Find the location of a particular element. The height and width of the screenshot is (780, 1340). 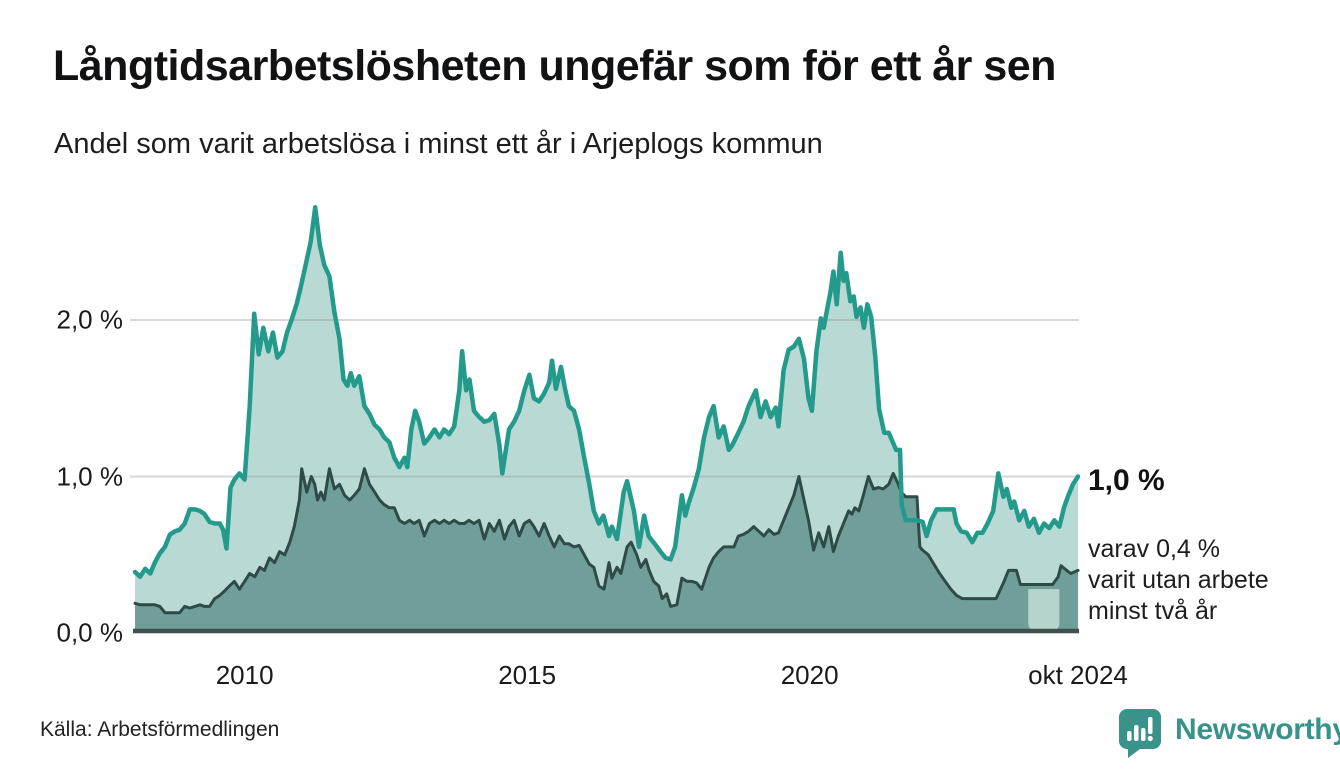

y-tick-label-1: 1,0 % is located at coordinates (90, 476).